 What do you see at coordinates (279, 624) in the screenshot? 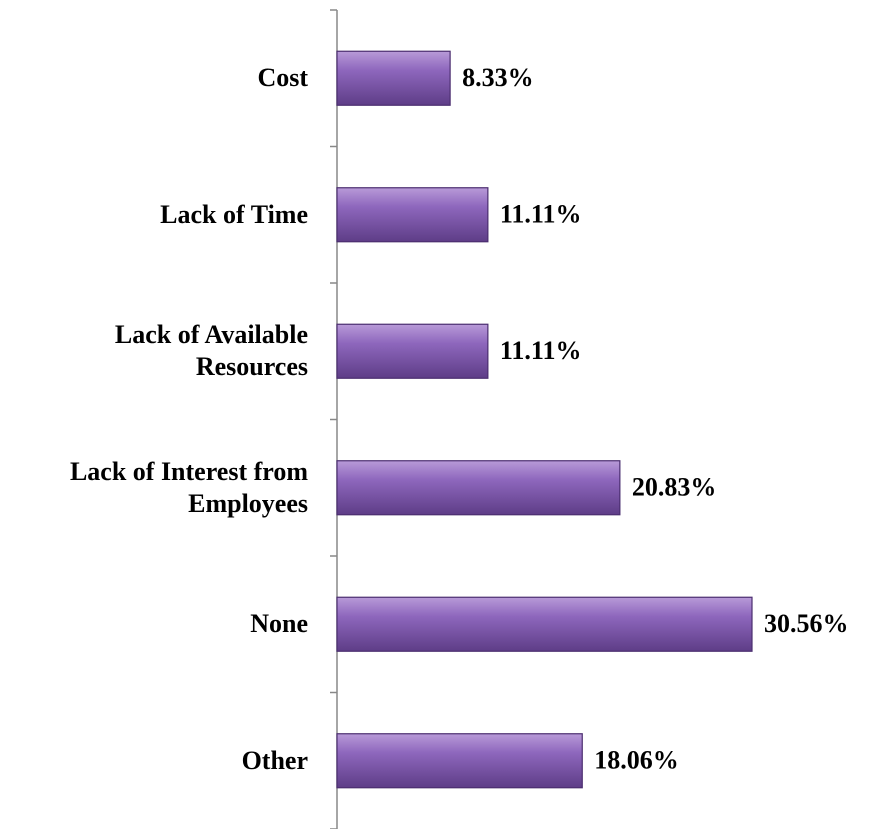
I see `category-label: None` at bounding box center [279, 624].